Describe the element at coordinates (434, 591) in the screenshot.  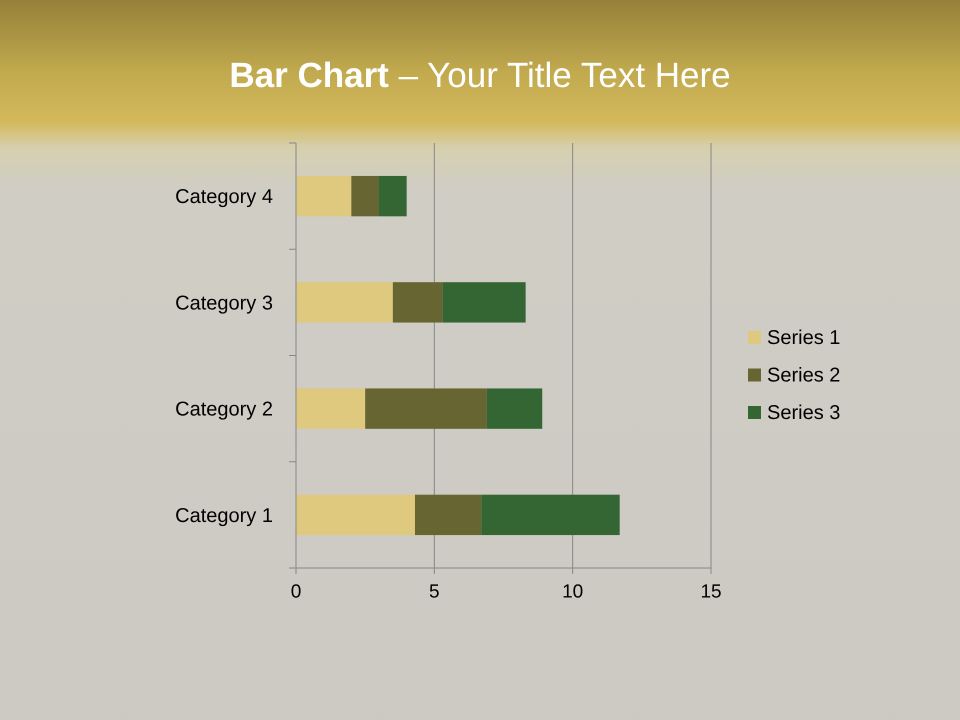
I see `x-tick-label: 5` at that location.